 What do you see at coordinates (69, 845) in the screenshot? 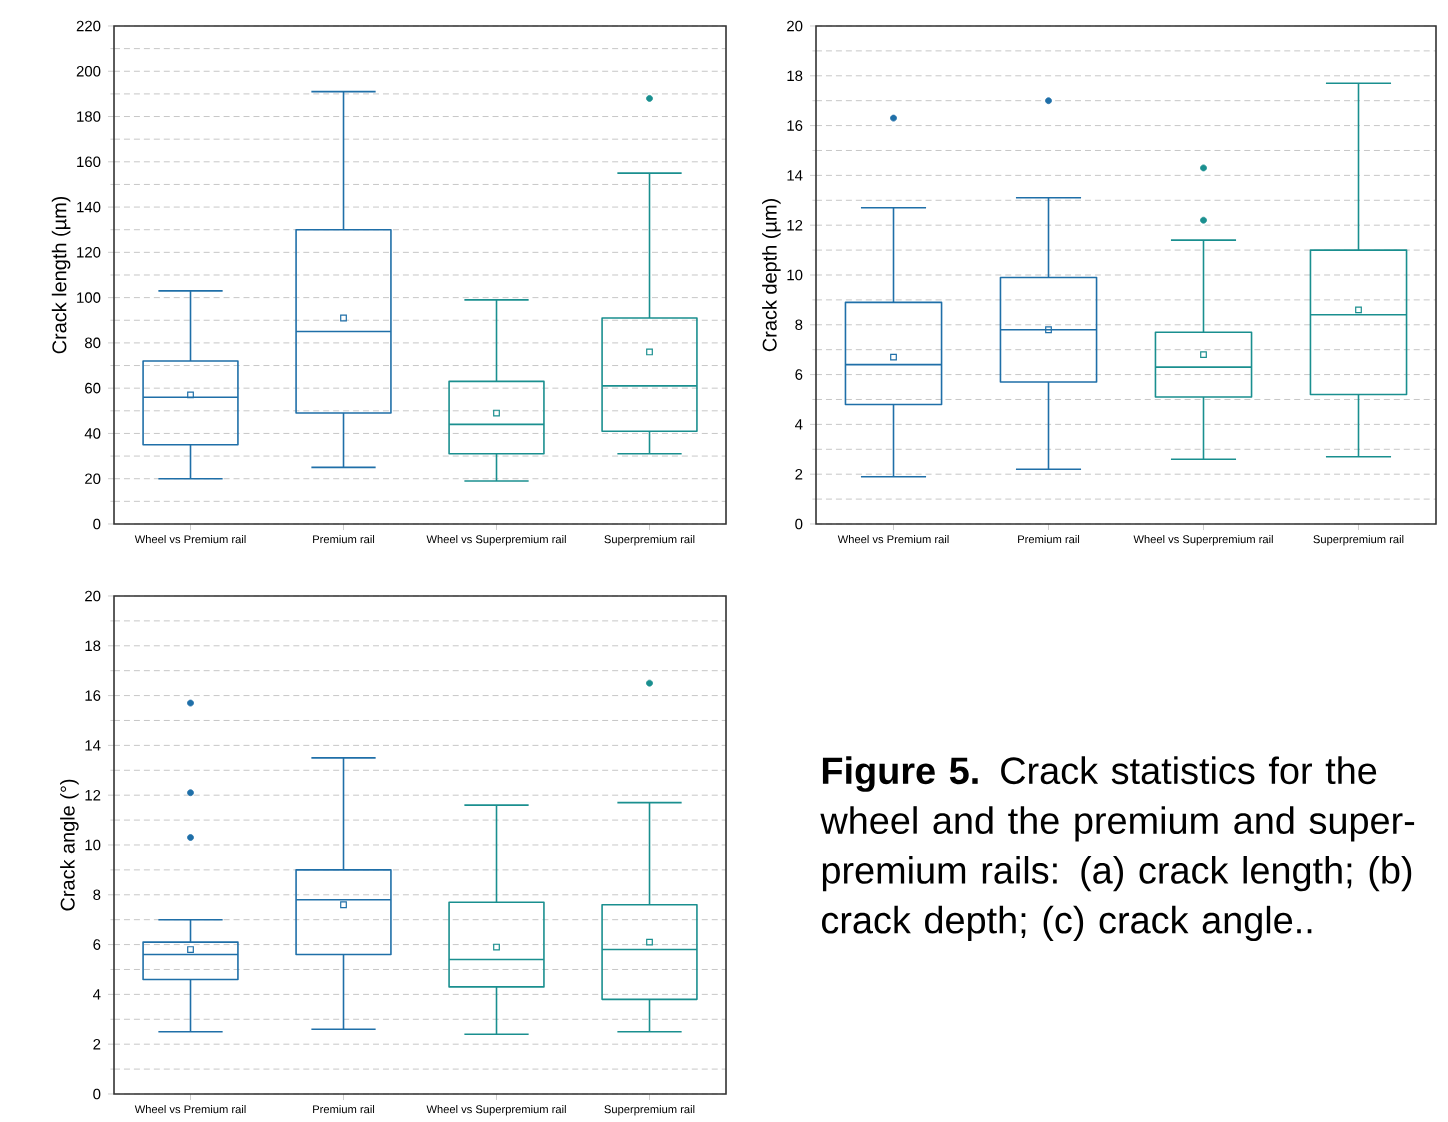
I see `y-axis-title: Crack angle (°)` at bounding box center [69, 845].